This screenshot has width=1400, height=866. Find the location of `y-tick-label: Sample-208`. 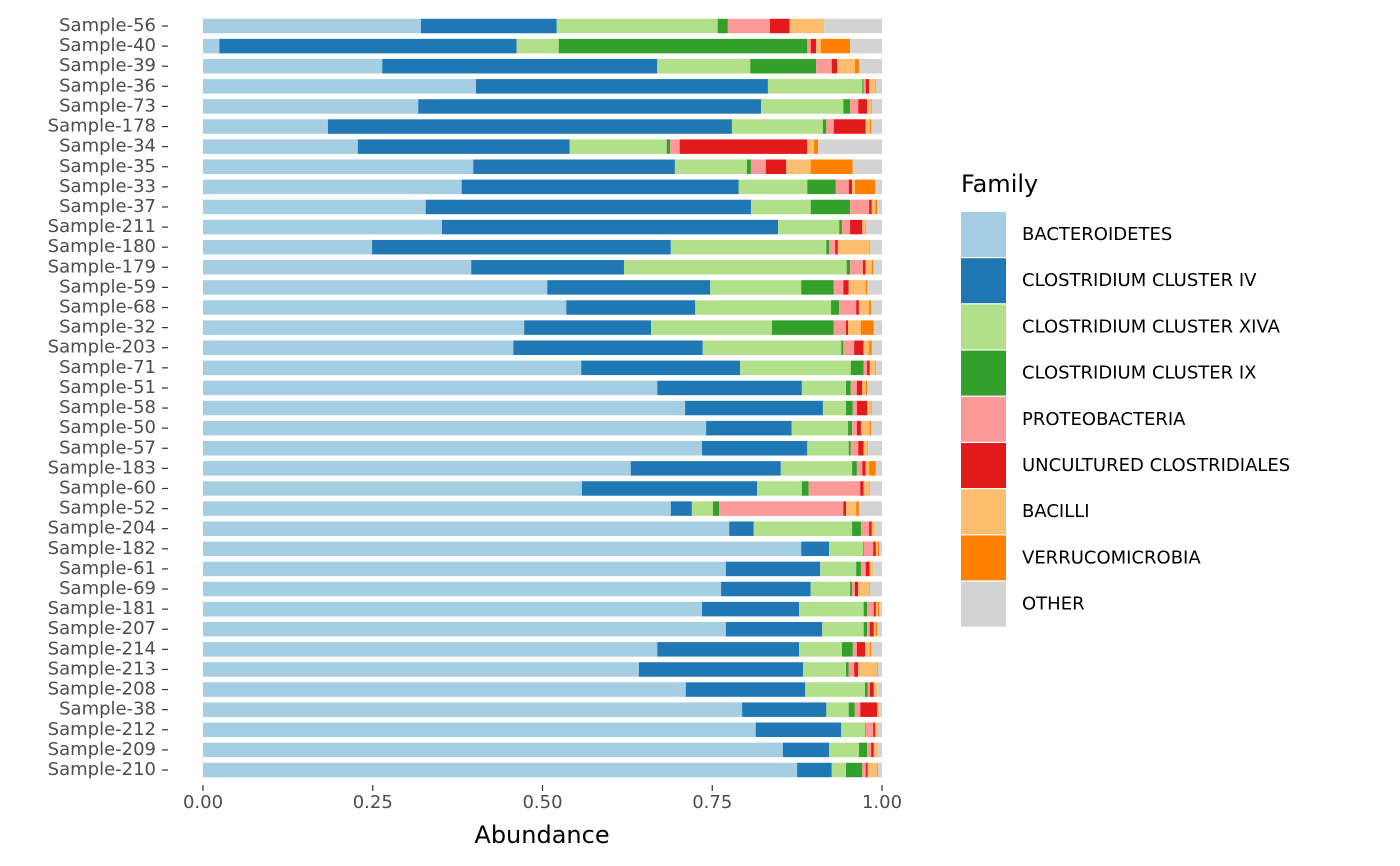

y-tick-label: Sample-208 is located at coordinates (102, 689).